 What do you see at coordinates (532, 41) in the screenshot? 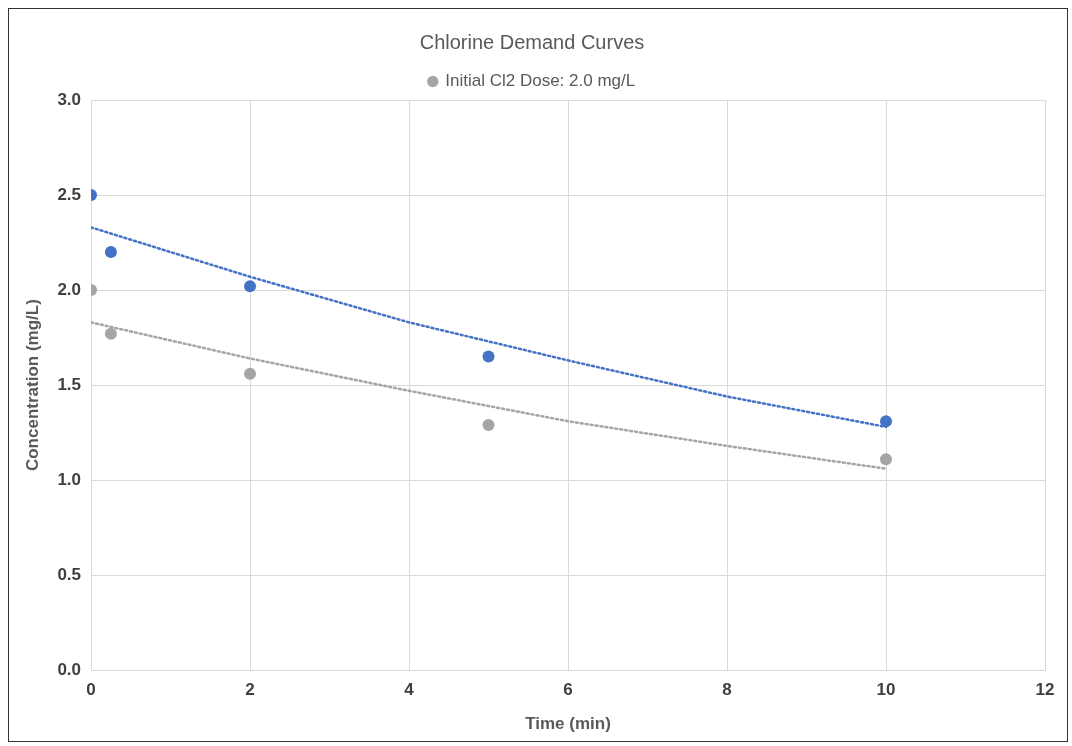
I see `chart-title: Chlorine Demand Curves` at bounding box center [532, 41].